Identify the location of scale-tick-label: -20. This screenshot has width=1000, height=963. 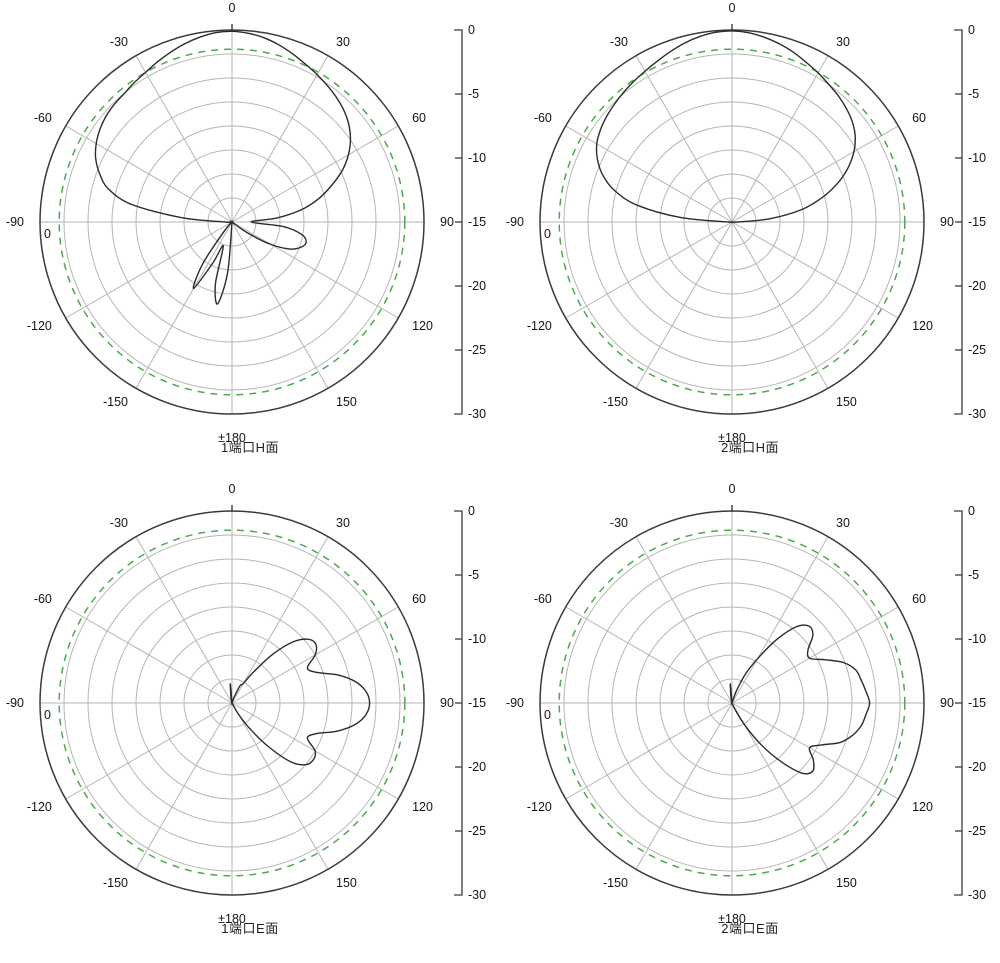
(477, 767).